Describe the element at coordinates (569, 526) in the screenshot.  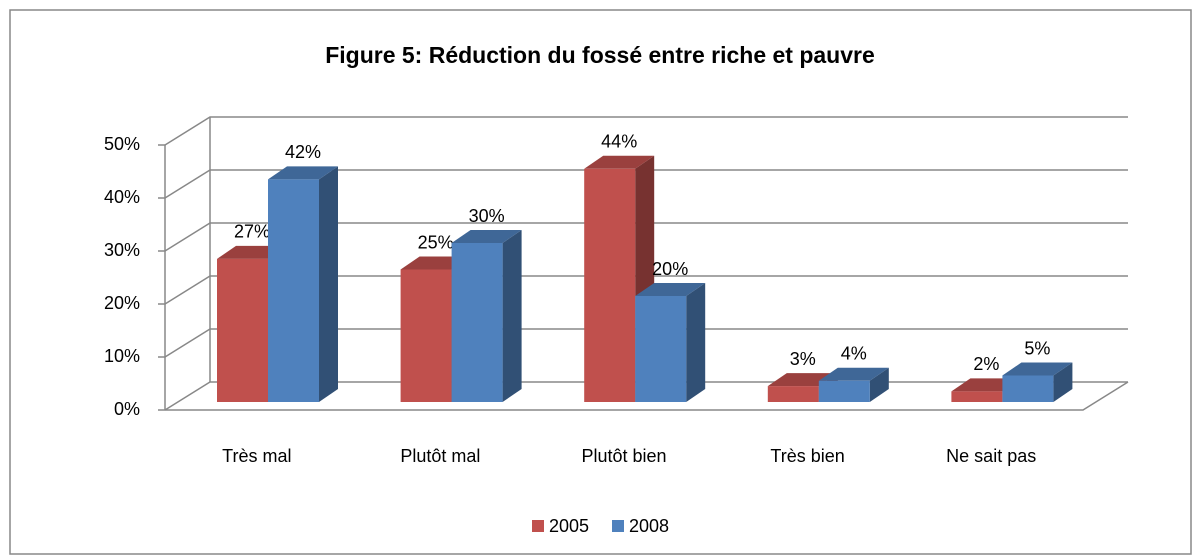
I see `legend-label: 2005` at that location.